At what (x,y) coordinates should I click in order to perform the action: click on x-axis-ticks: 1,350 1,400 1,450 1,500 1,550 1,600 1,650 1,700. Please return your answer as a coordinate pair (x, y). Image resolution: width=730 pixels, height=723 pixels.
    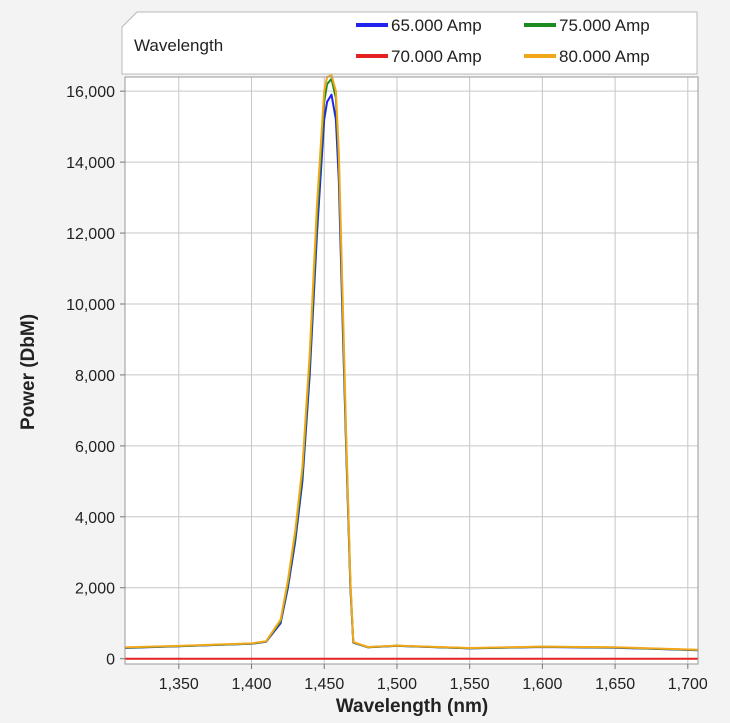
    Looking at the image, I should click on (433, 678).